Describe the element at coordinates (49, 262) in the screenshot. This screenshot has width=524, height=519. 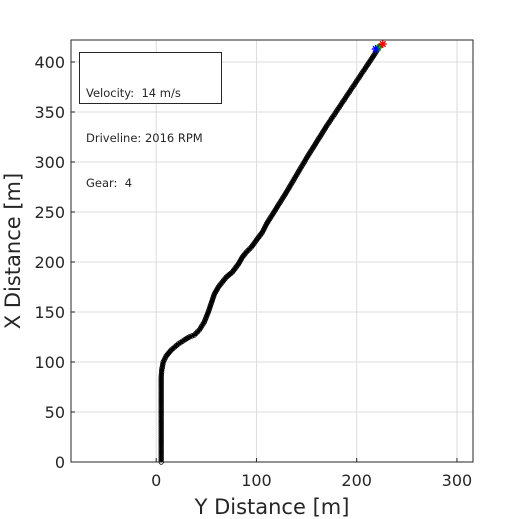
I see `y-tick-label: 200` at that location.